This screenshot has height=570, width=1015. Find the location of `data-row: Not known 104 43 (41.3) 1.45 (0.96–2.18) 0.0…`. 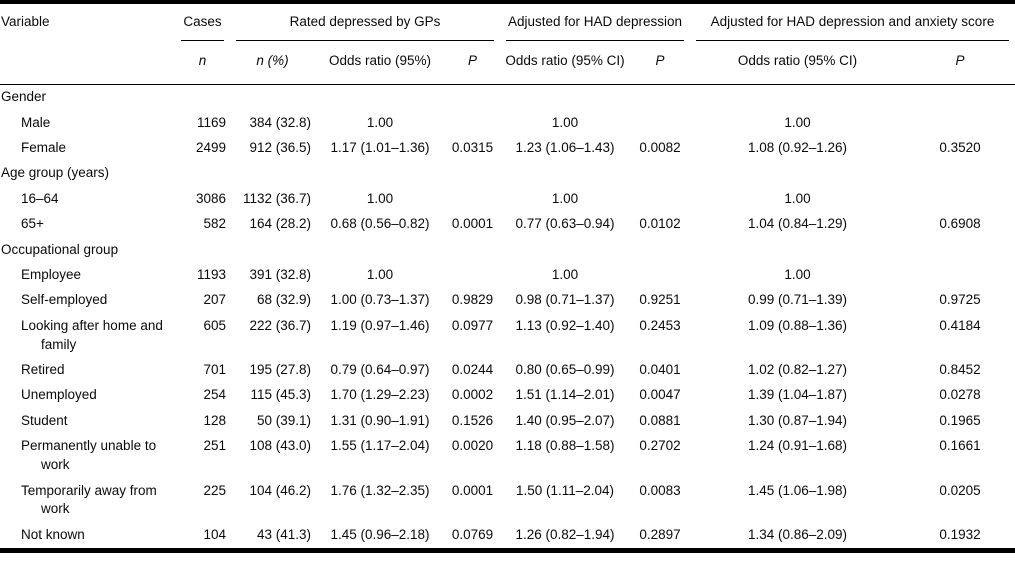

data-row: Not known 104 43 (41.3) 1.45 (0.96–2.18) 0.0… is located at coordinates (507, 536).